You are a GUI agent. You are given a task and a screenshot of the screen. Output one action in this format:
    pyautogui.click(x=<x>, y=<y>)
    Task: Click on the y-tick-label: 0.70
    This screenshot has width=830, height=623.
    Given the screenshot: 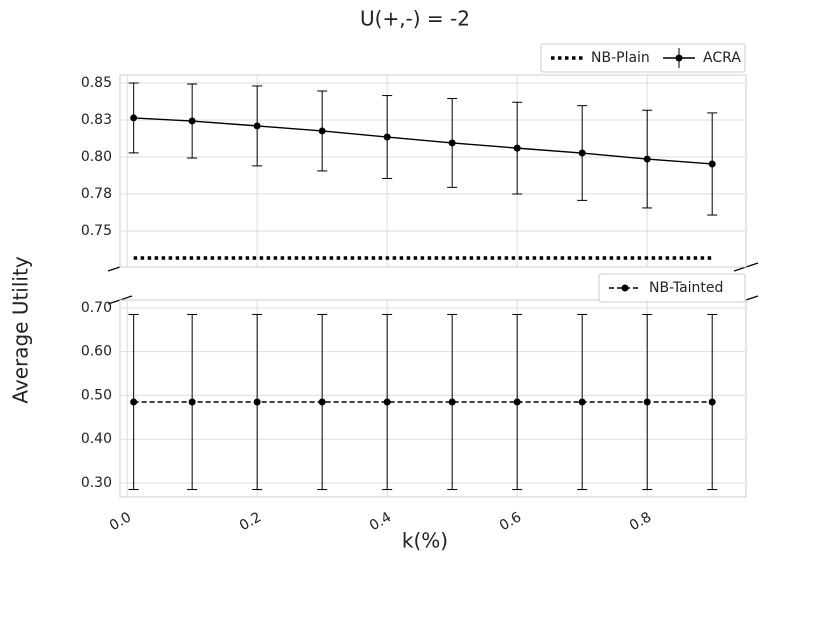 What is the action you would take?
    pyautogui.click(x=96, y=308)
    